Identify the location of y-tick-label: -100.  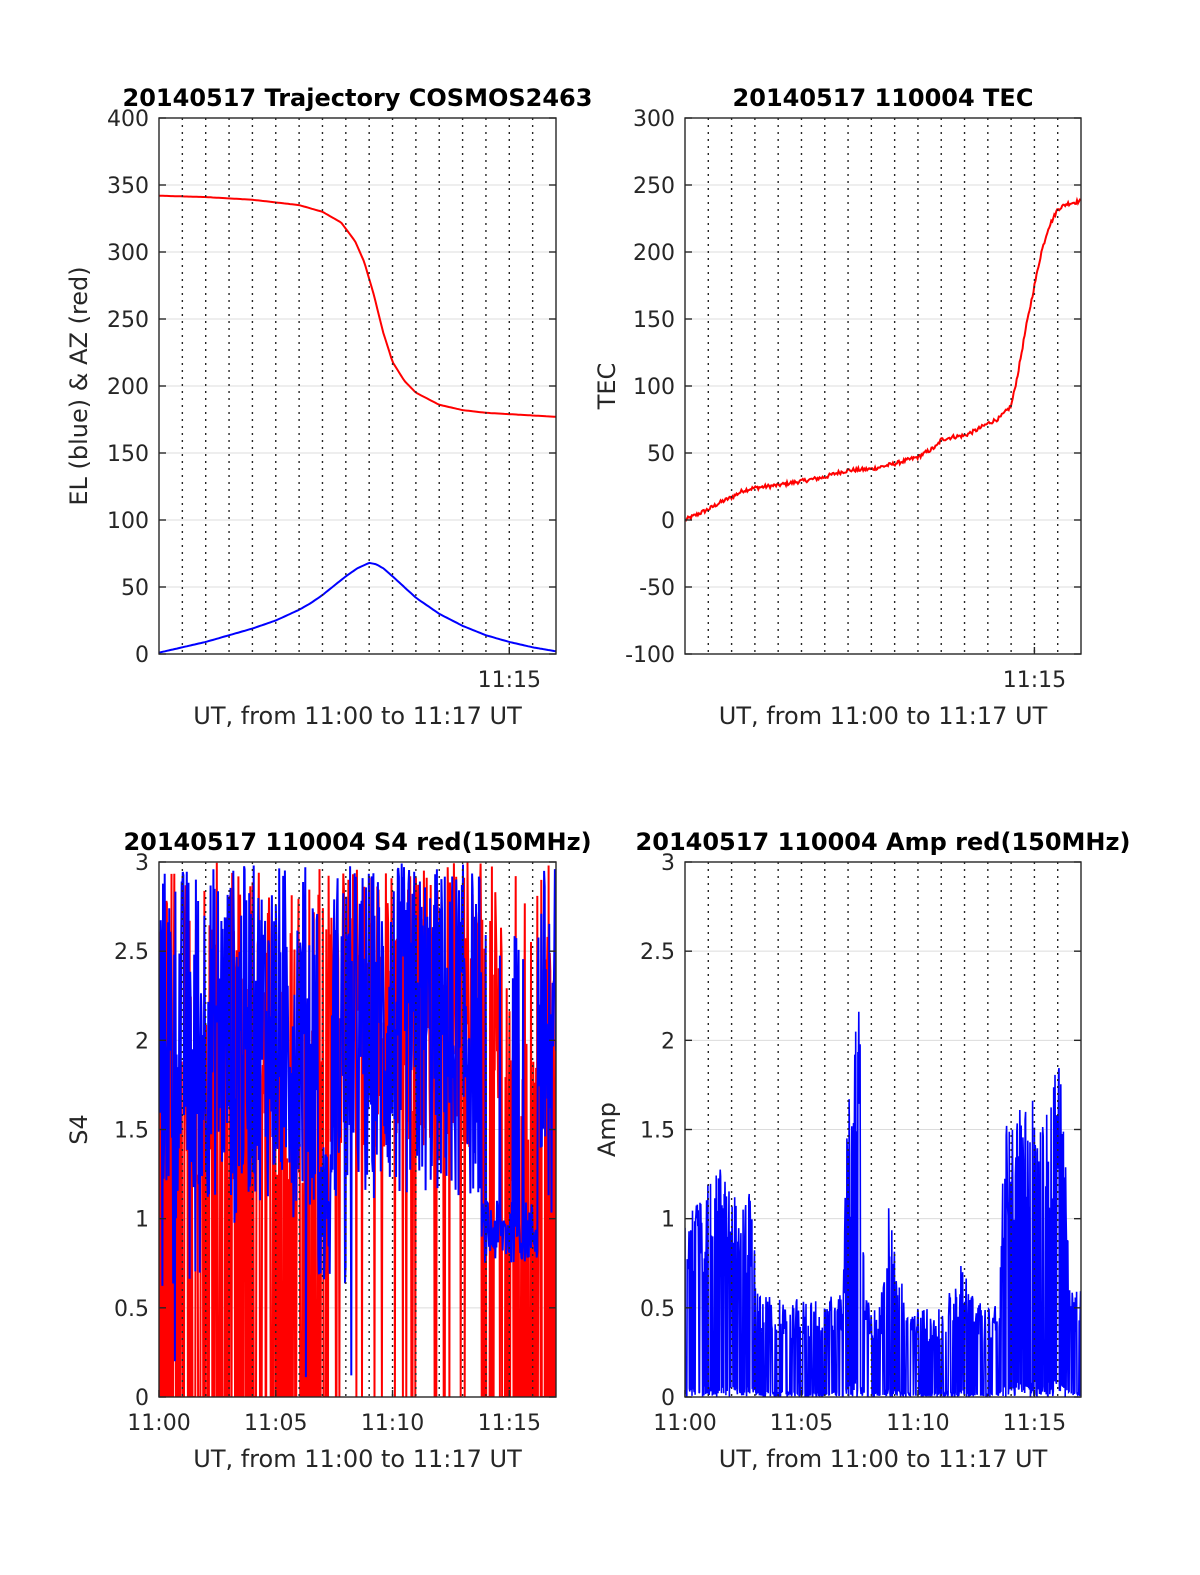
(650, 655).